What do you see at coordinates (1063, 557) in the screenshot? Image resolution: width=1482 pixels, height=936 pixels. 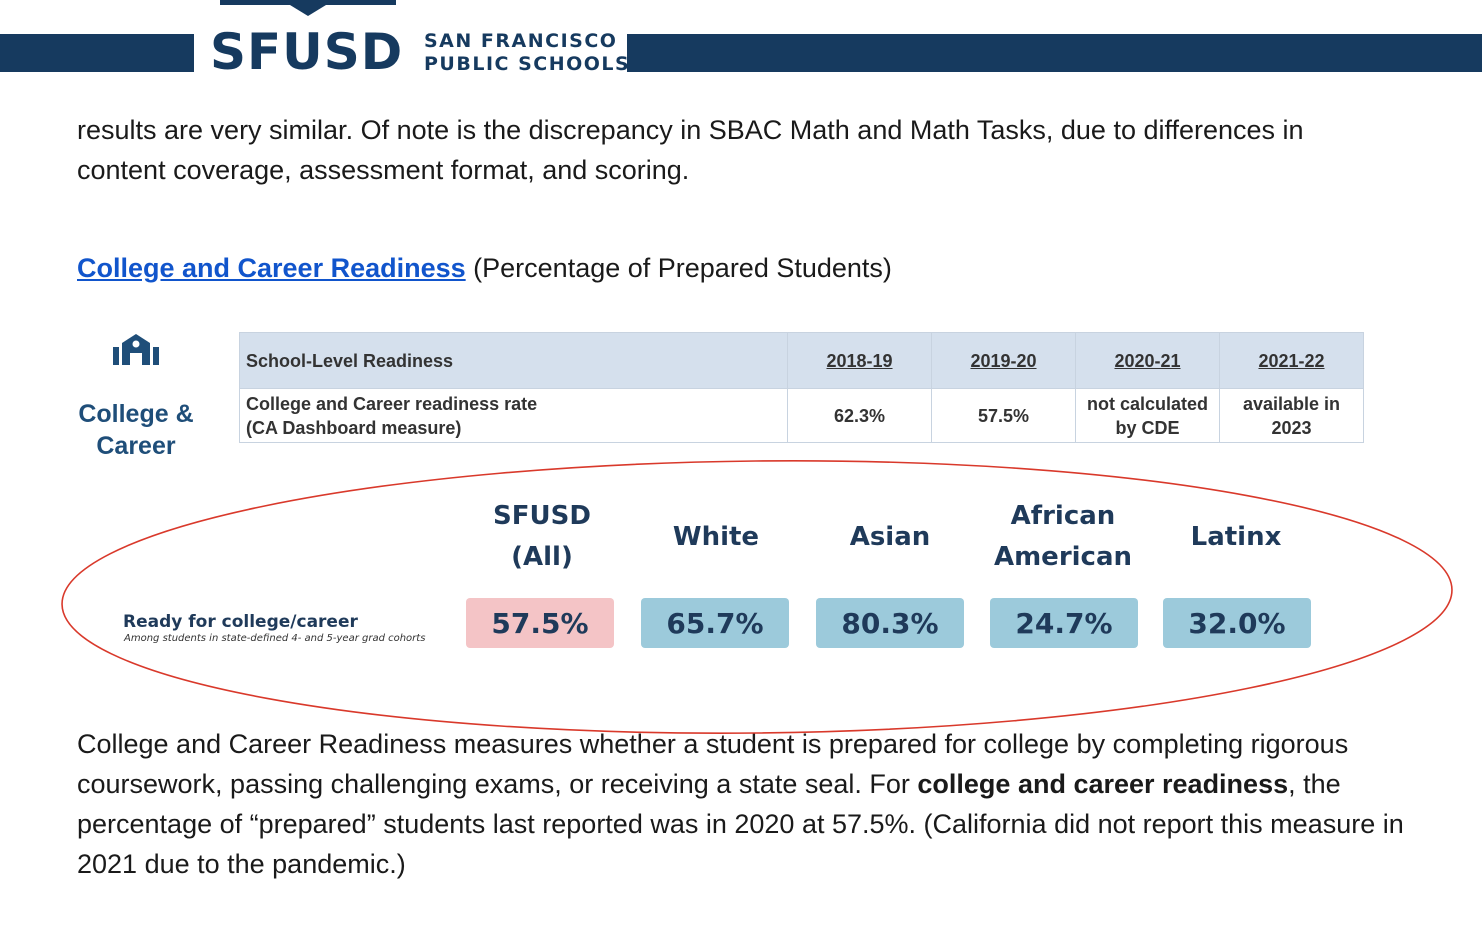 I see `group-heading-line2: American` at bounding box center [1063, 557].